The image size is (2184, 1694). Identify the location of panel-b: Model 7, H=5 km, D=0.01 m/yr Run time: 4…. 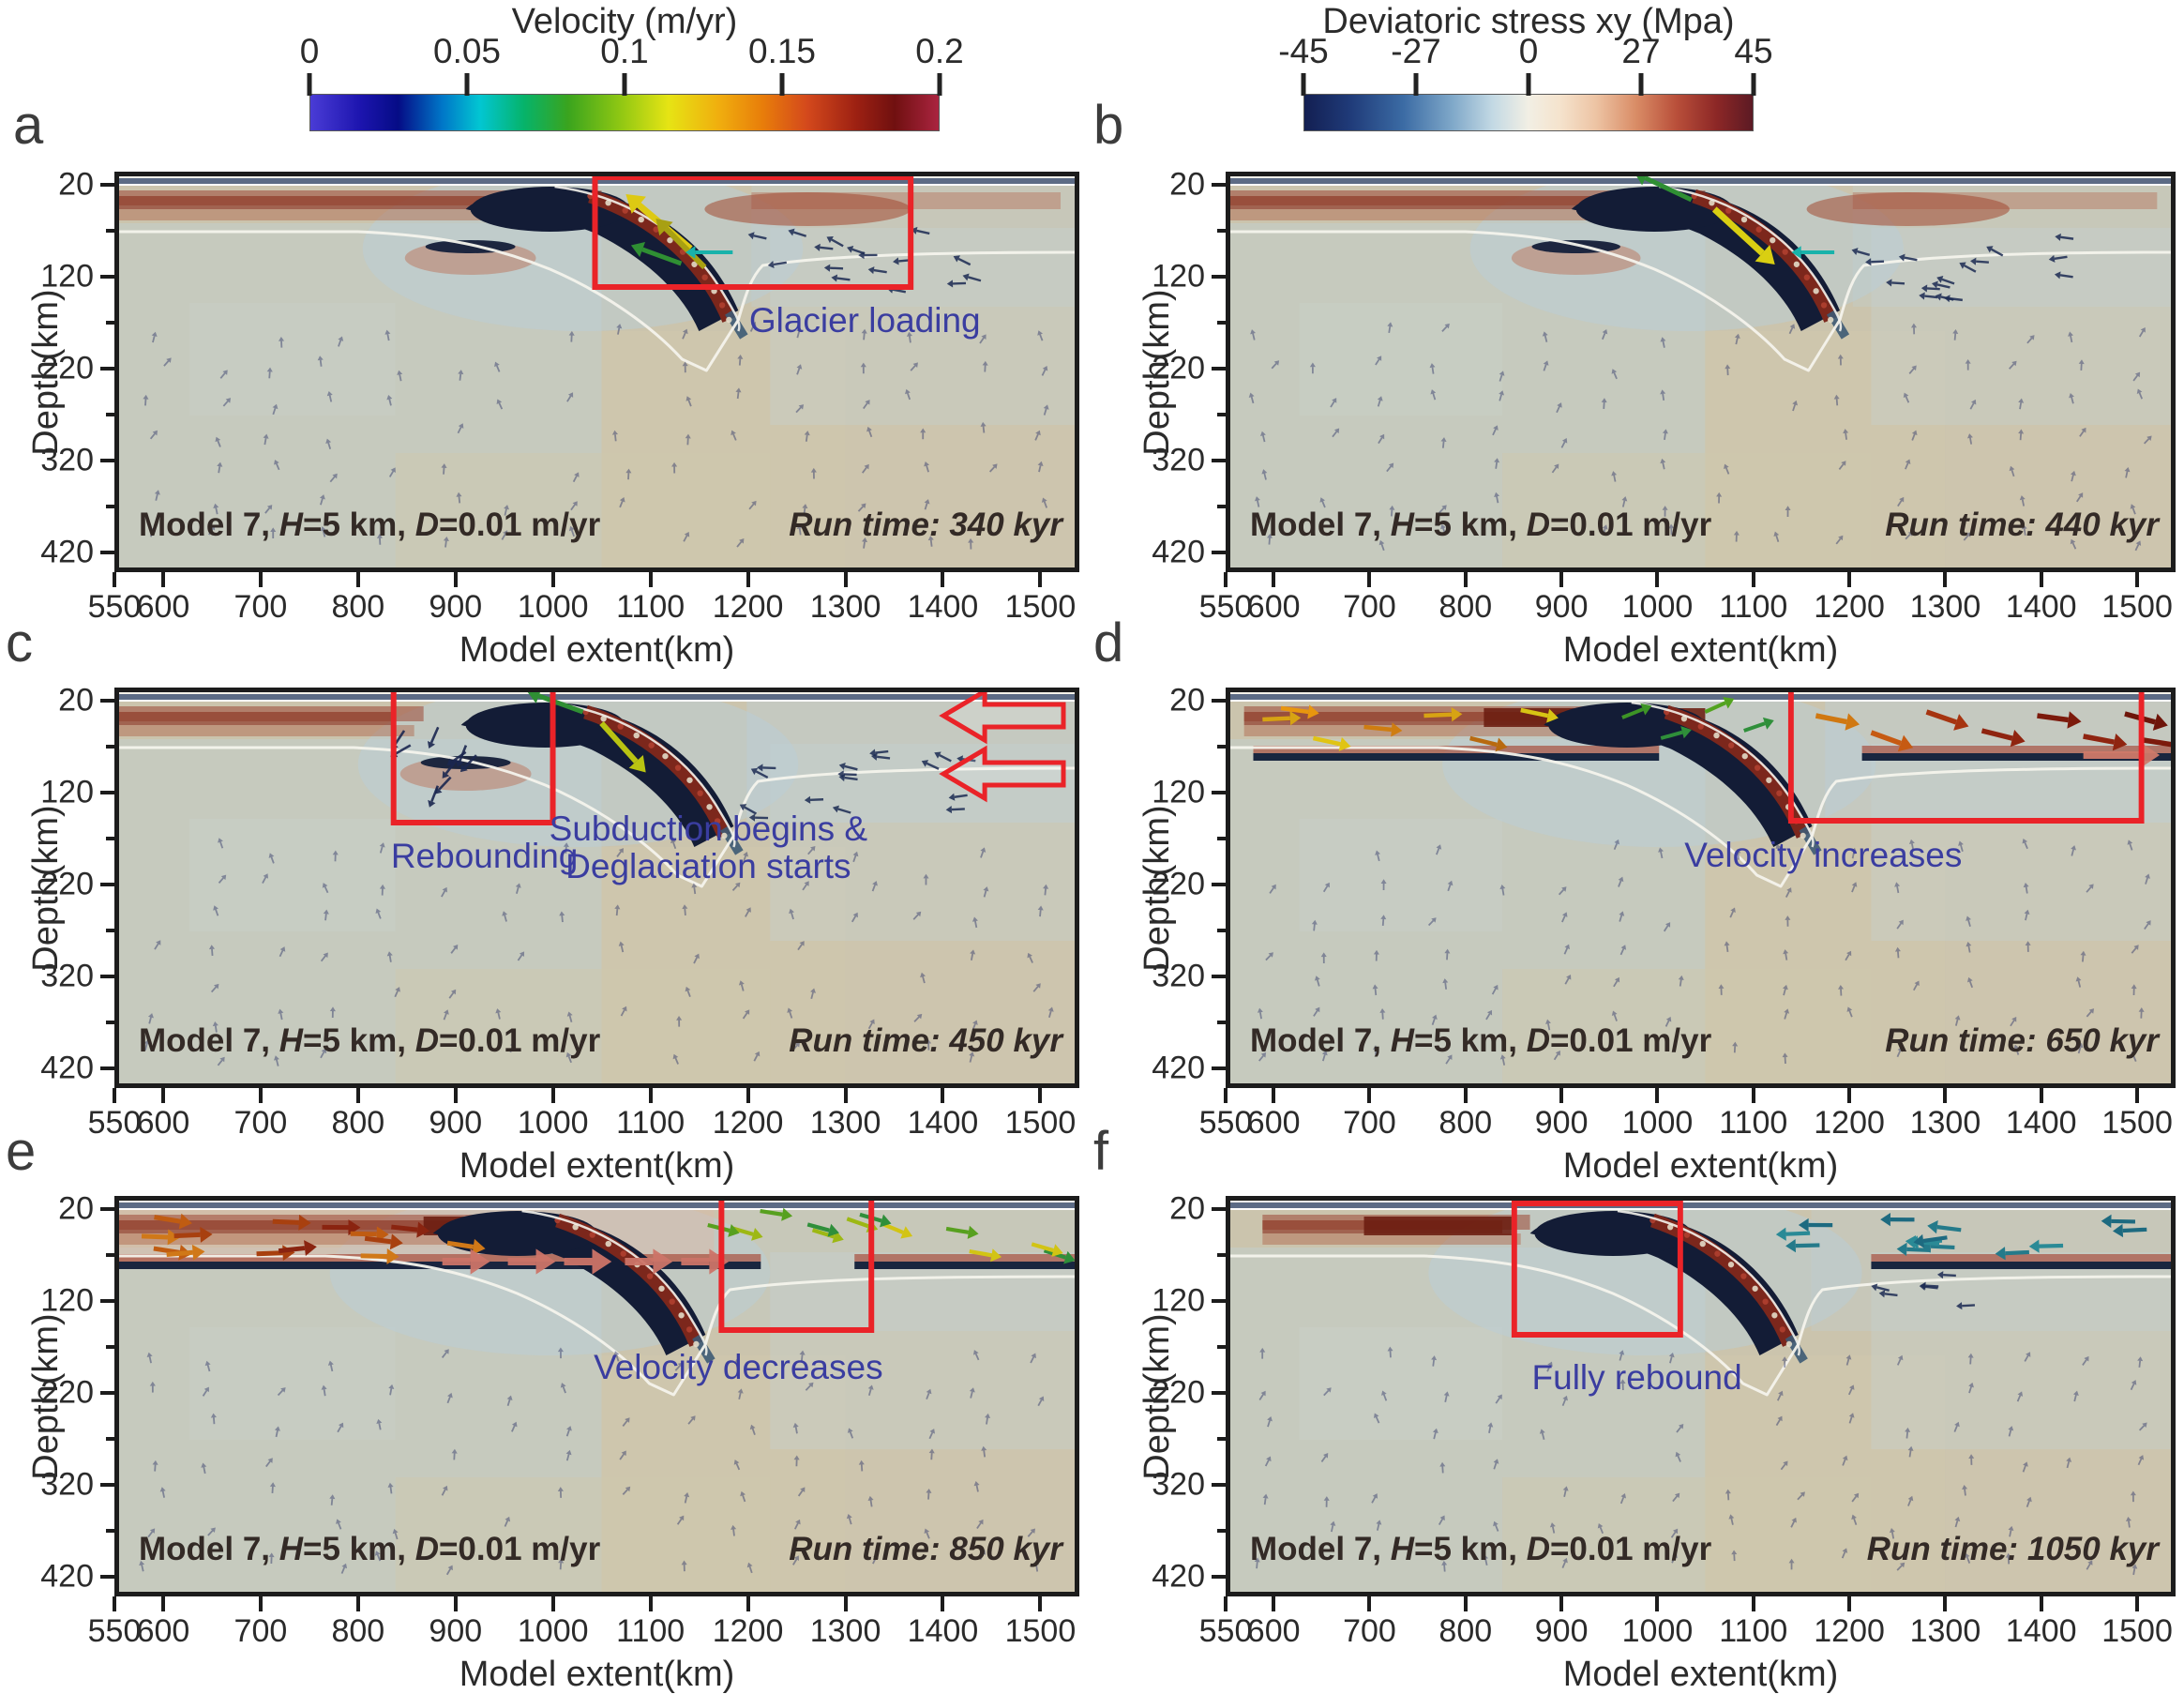
(1656, 418).